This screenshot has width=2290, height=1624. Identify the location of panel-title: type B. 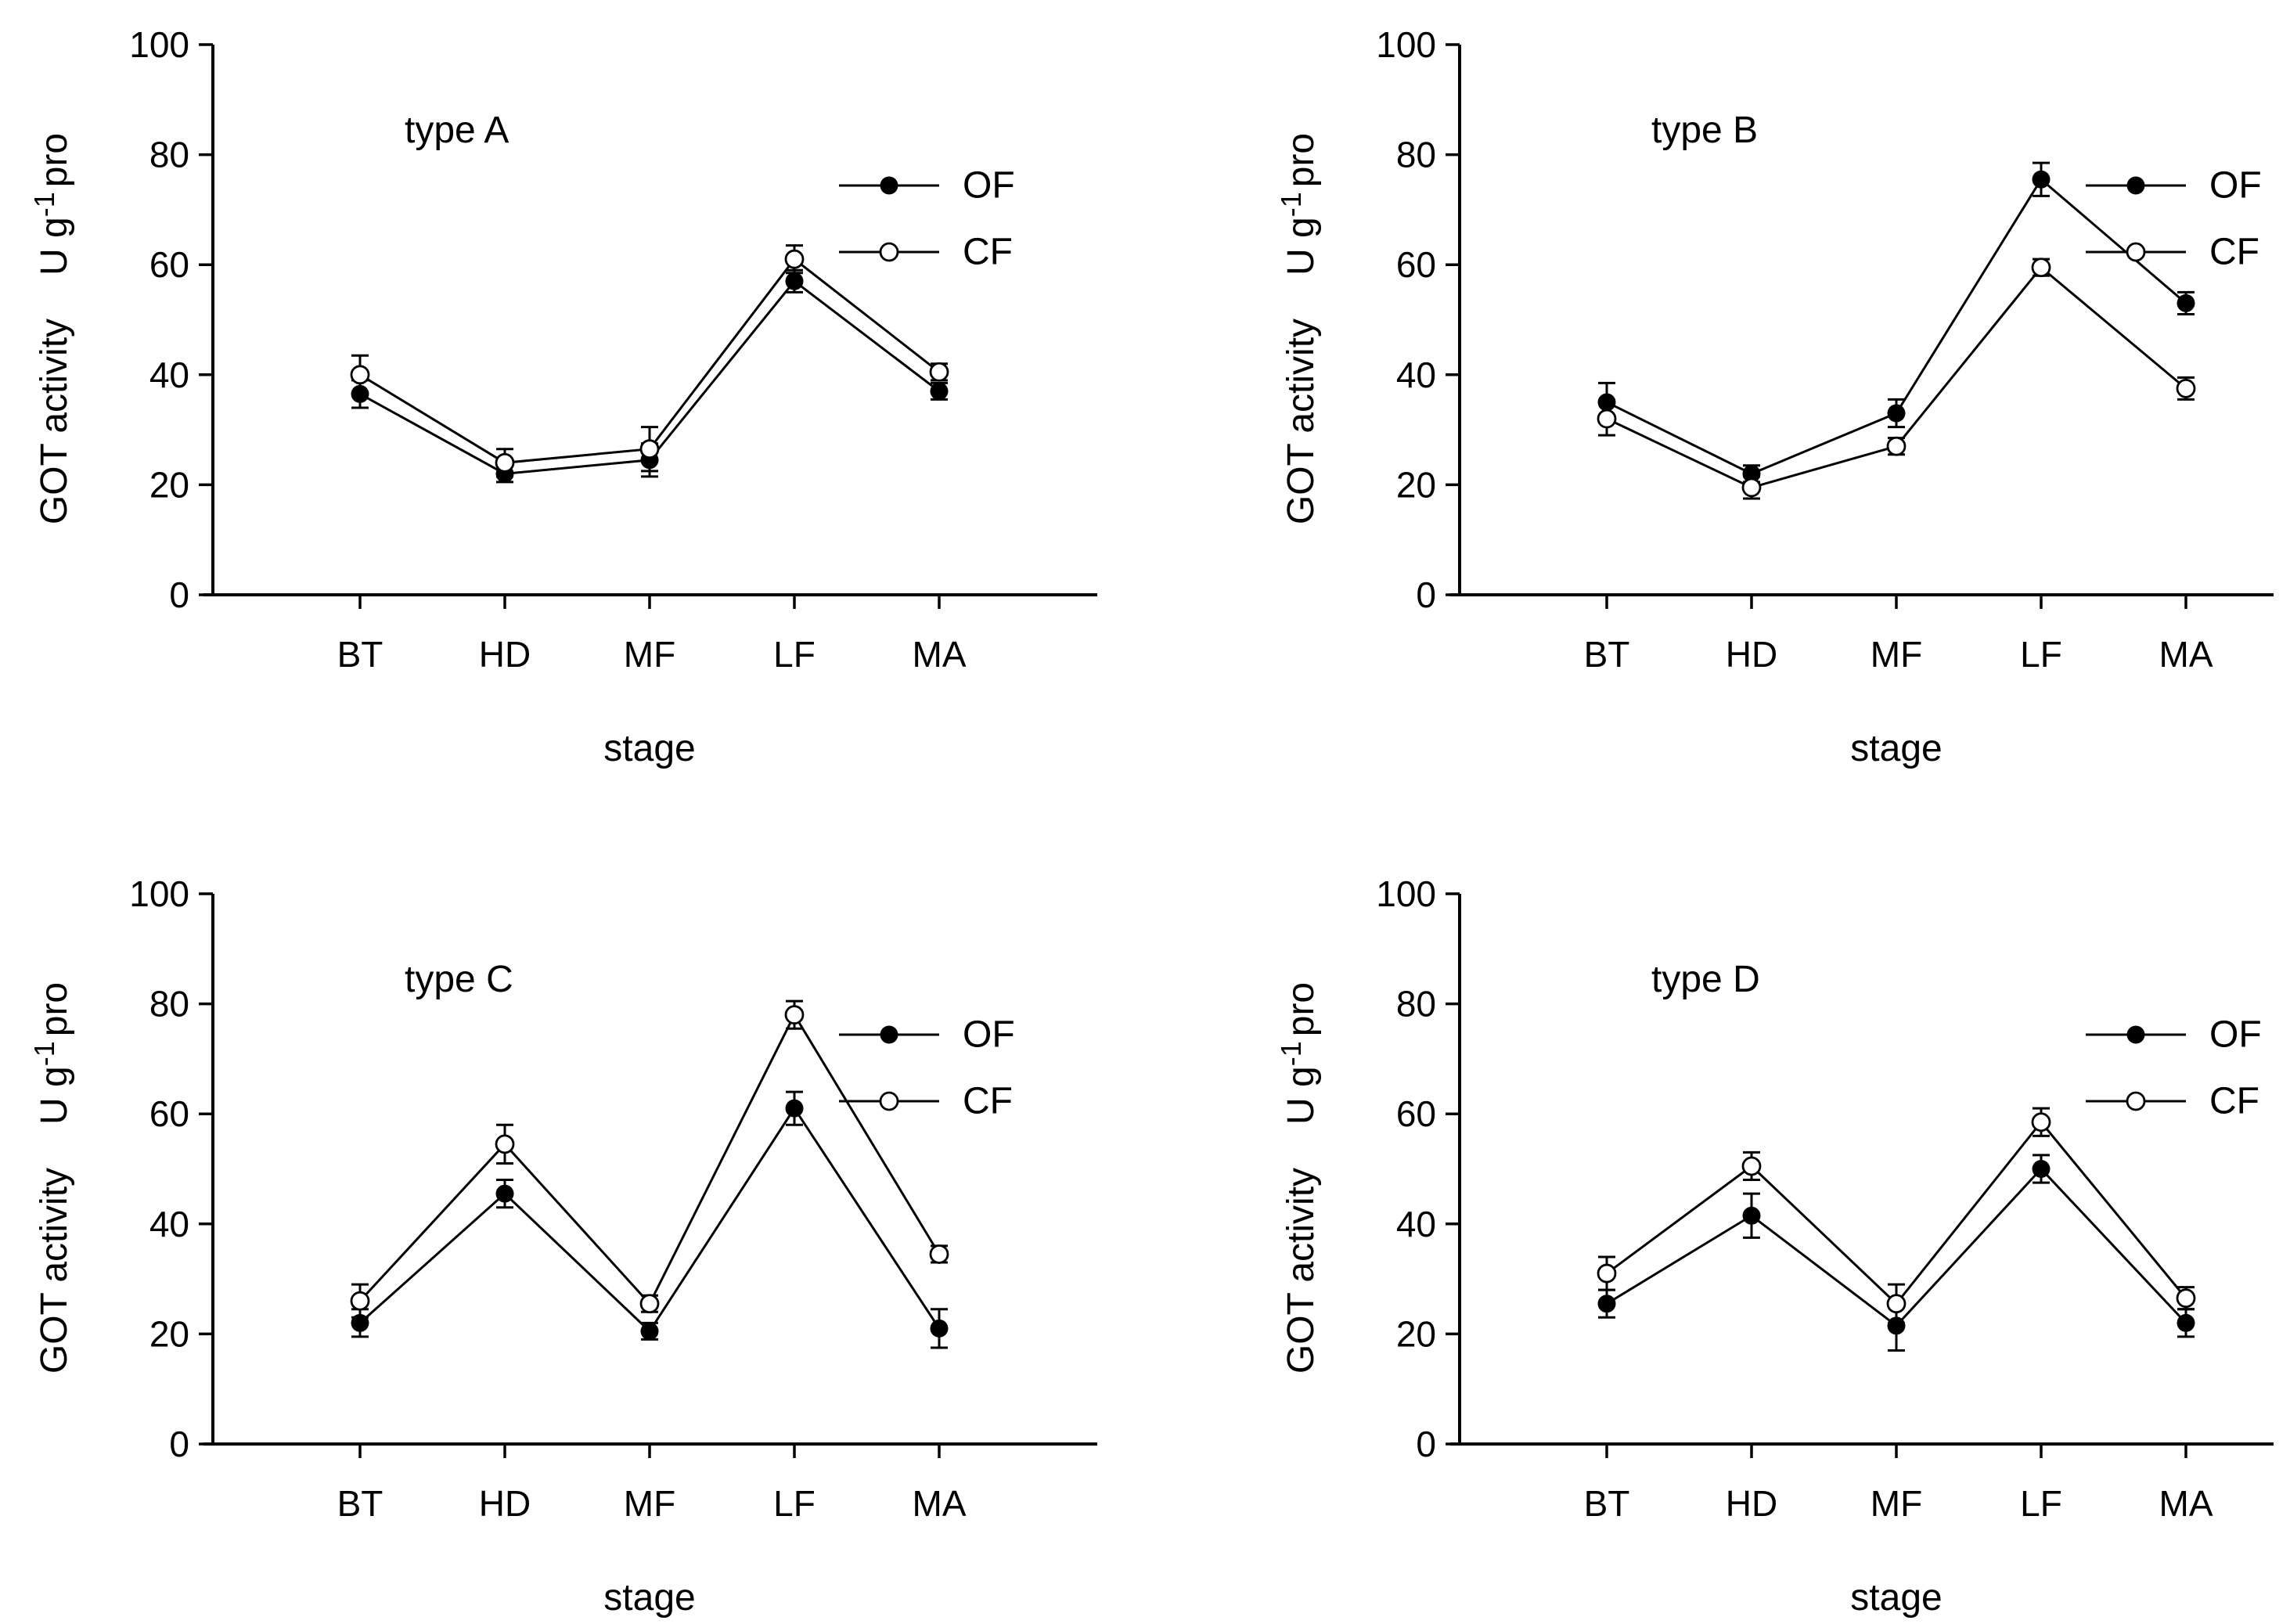
(1704, 130).